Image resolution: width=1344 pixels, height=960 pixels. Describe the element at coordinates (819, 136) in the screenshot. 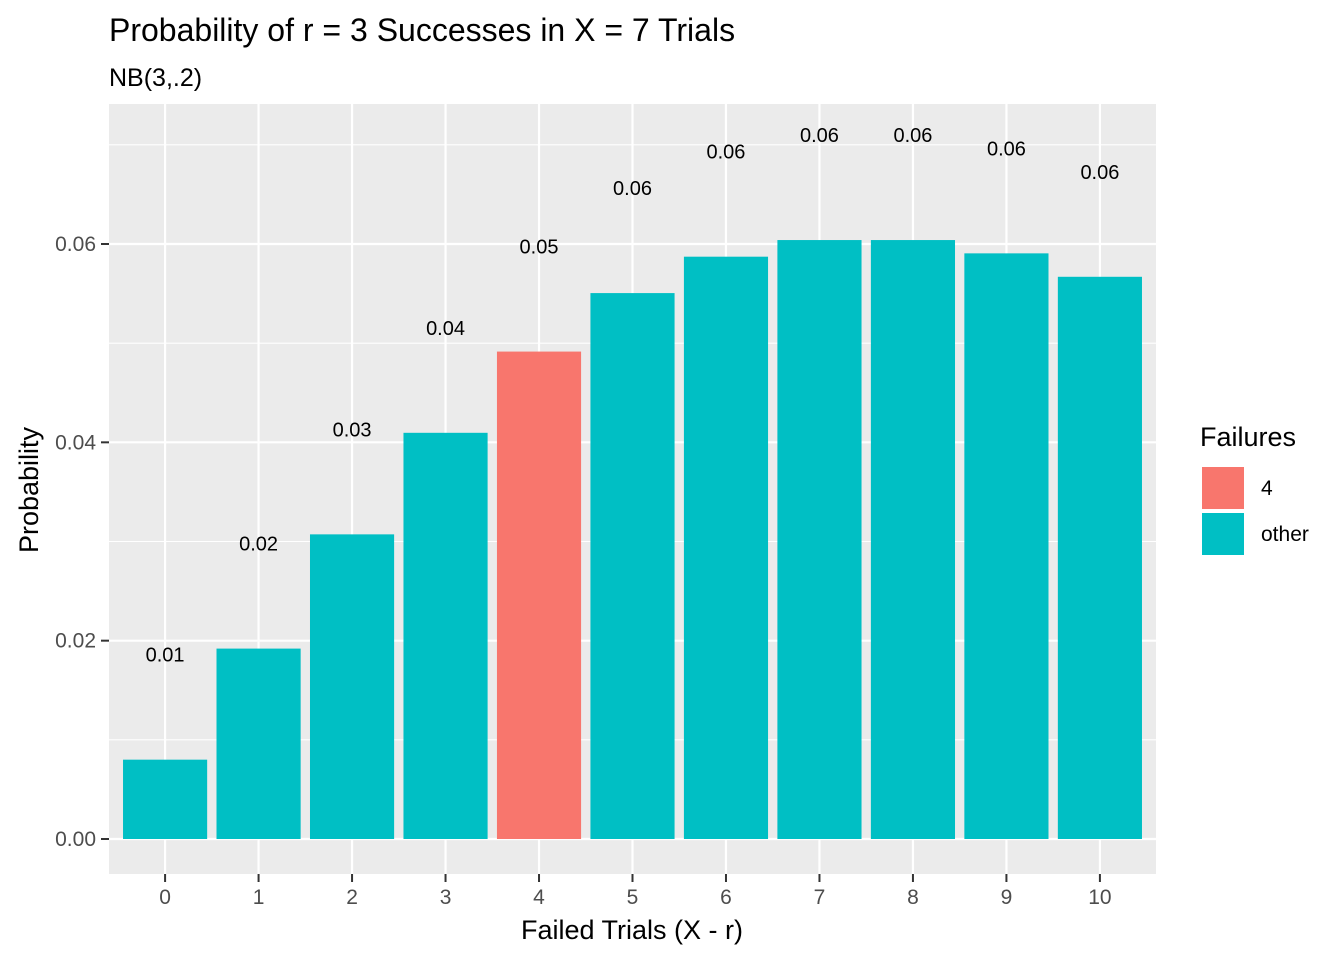

I see `data-label-7: 0.06` at that location.